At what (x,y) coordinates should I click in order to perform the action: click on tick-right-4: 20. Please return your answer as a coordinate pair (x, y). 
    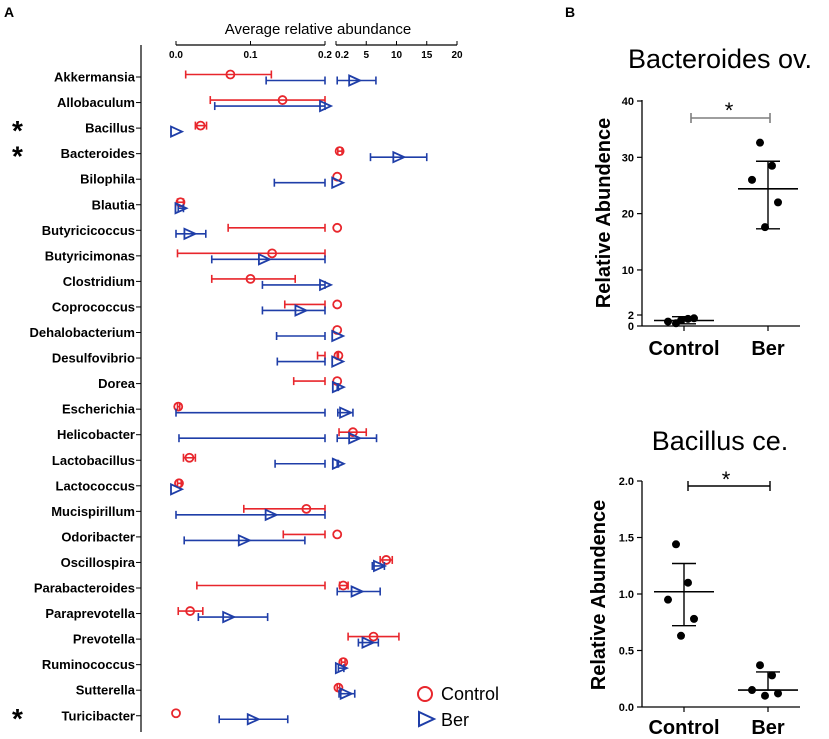
    Looking at the image, I should click on (457, 55).